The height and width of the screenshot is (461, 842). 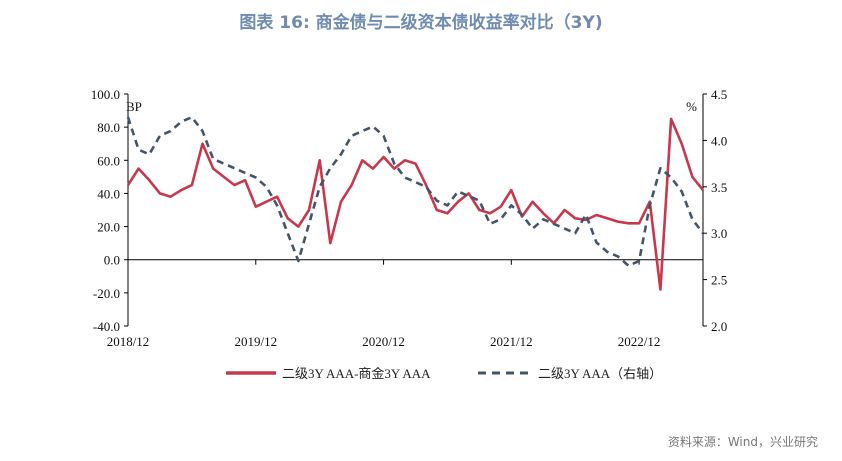 What do you see at coordinates (356, 373) in the screenshot?
I see `legend-series-1-label: 二级3Y AAA-商金3Y AAA` at bounding box center [356, 373].